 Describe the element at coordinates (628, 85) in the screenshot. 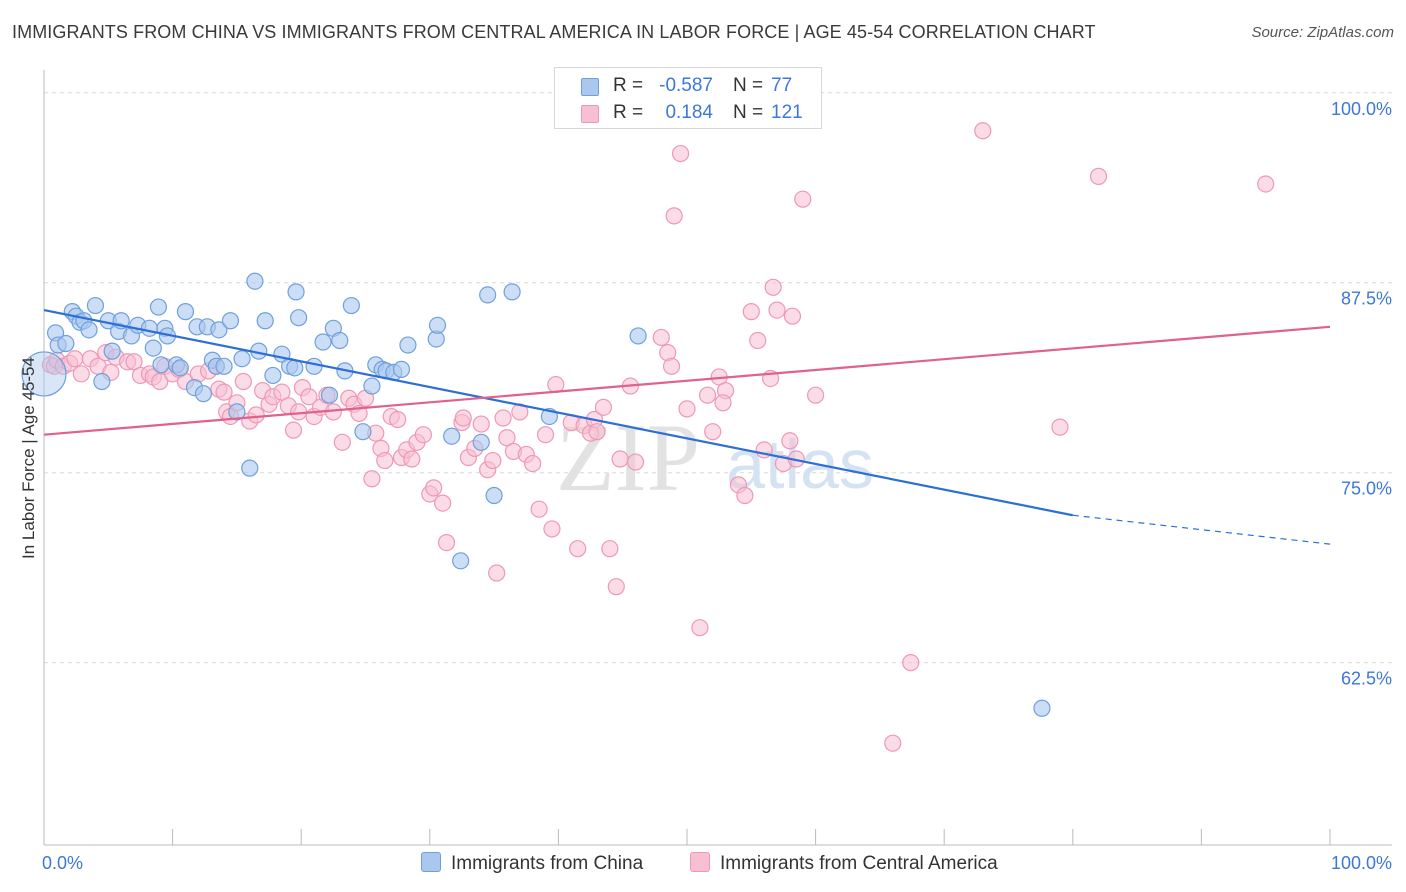

I see `china-r-label: R =` at that location.